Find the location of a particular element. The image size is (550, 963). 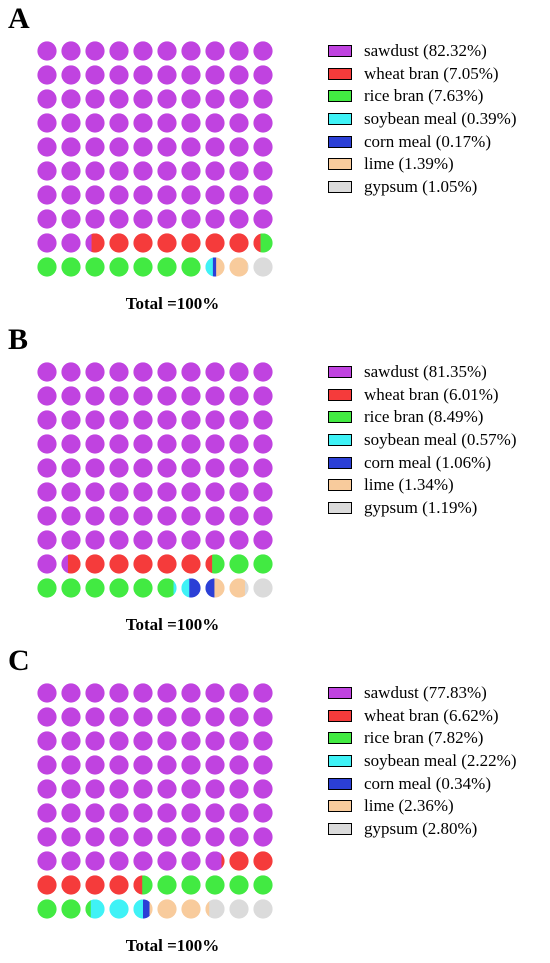

legend-item-corn-meal: corn meal (0.17%) is located at coordinates (422, 141).